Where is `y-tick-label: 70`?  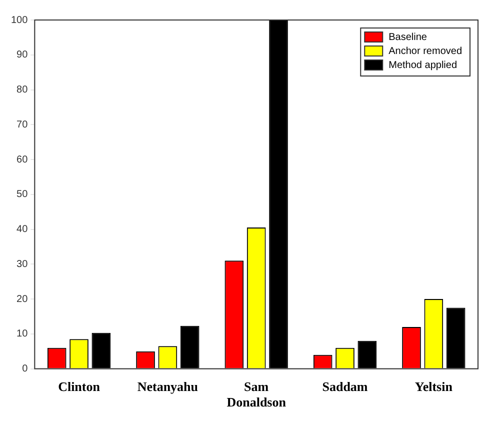
y-tick-label: 70 is located at coordinates (22, 124).